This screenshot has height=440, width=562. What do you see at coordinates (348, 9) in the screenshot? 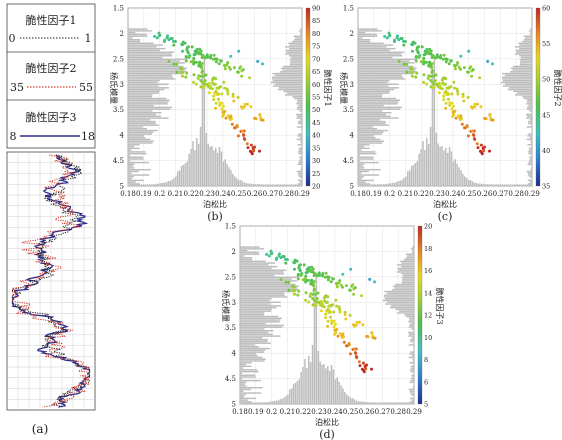
I see `y-tick-label: 1.5` at bounding box center [348, 9].